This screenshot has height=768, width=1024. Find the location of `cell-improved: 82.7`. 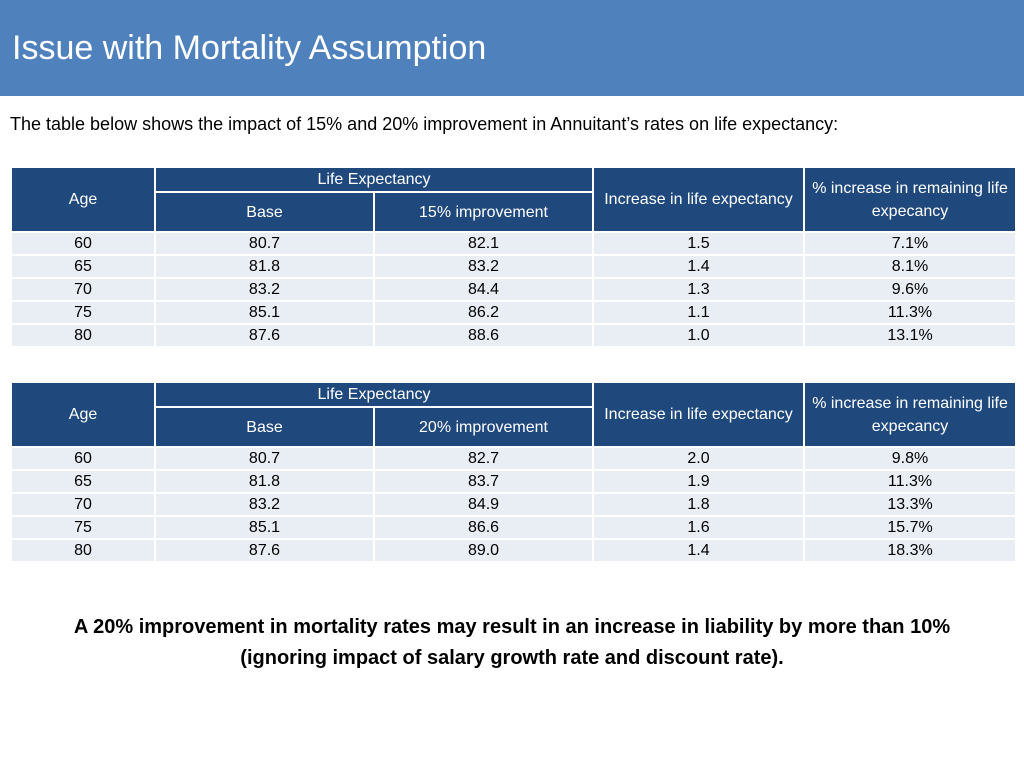

cell-improved: 82.7 is located at coordinates (483, 458).